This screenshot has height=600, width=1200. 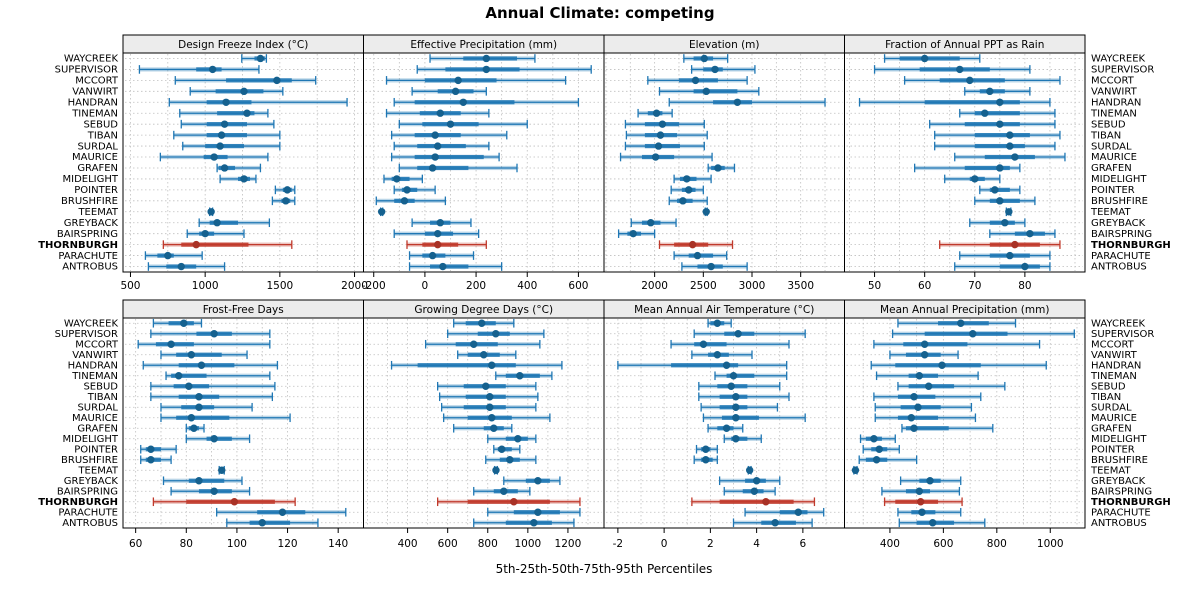 What do you see at coordinates (1110, 212) in the screenshot?
I see `site-label-right: TEEMAT` at bounding box center [1110, 212].